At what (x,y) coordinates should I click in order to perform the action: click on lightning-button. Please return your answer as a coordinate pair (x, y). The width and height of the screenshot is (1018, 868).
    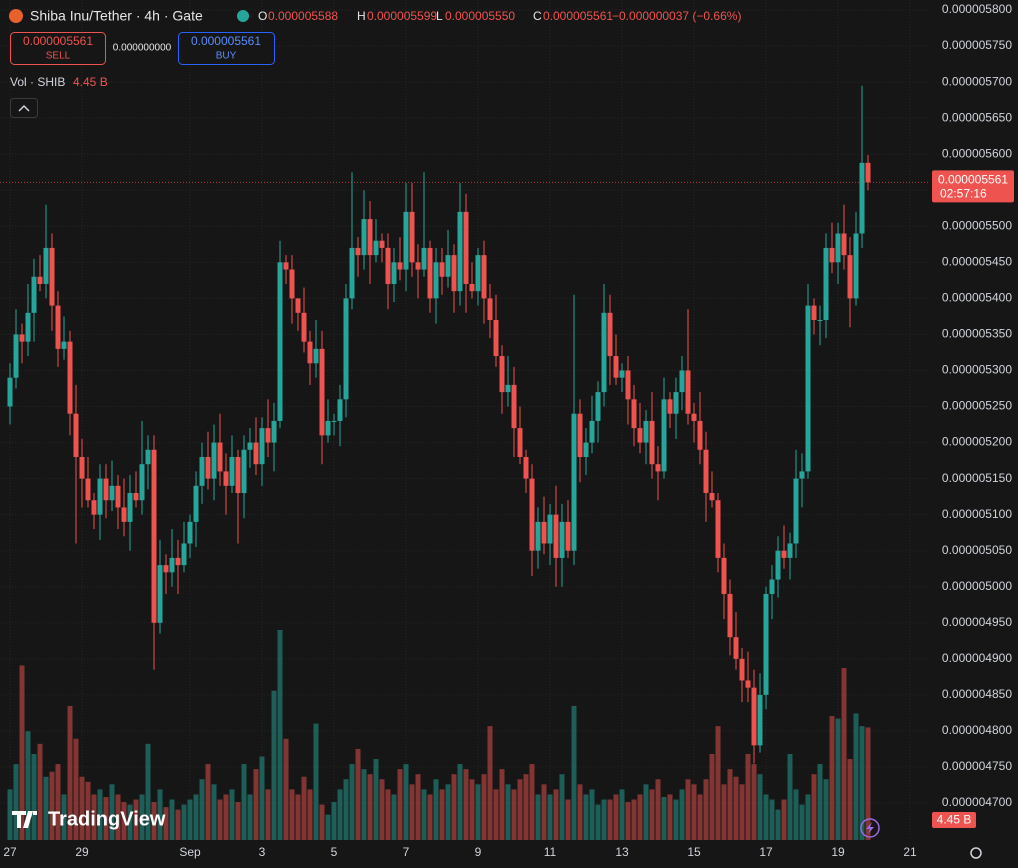
    Looking at the image, I should click on (870, 828).